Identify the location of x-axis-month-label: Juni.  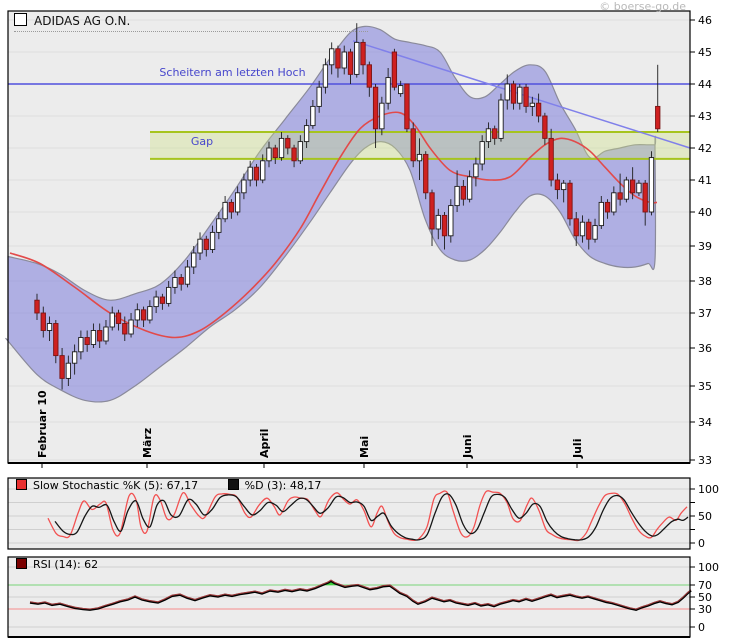
(467, 446).